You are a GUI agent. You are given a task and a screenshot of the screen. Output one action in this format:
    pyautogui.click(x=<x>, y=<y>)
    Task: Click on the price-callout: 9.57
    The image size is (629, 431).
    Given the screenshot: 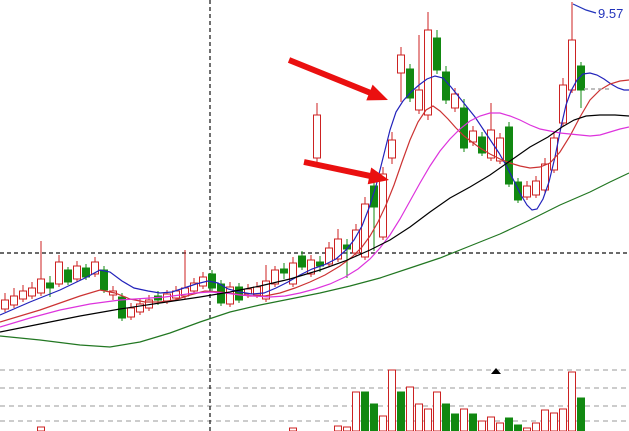 What is the action you would take?
    pyautogui.click(x=597, y=12)
    